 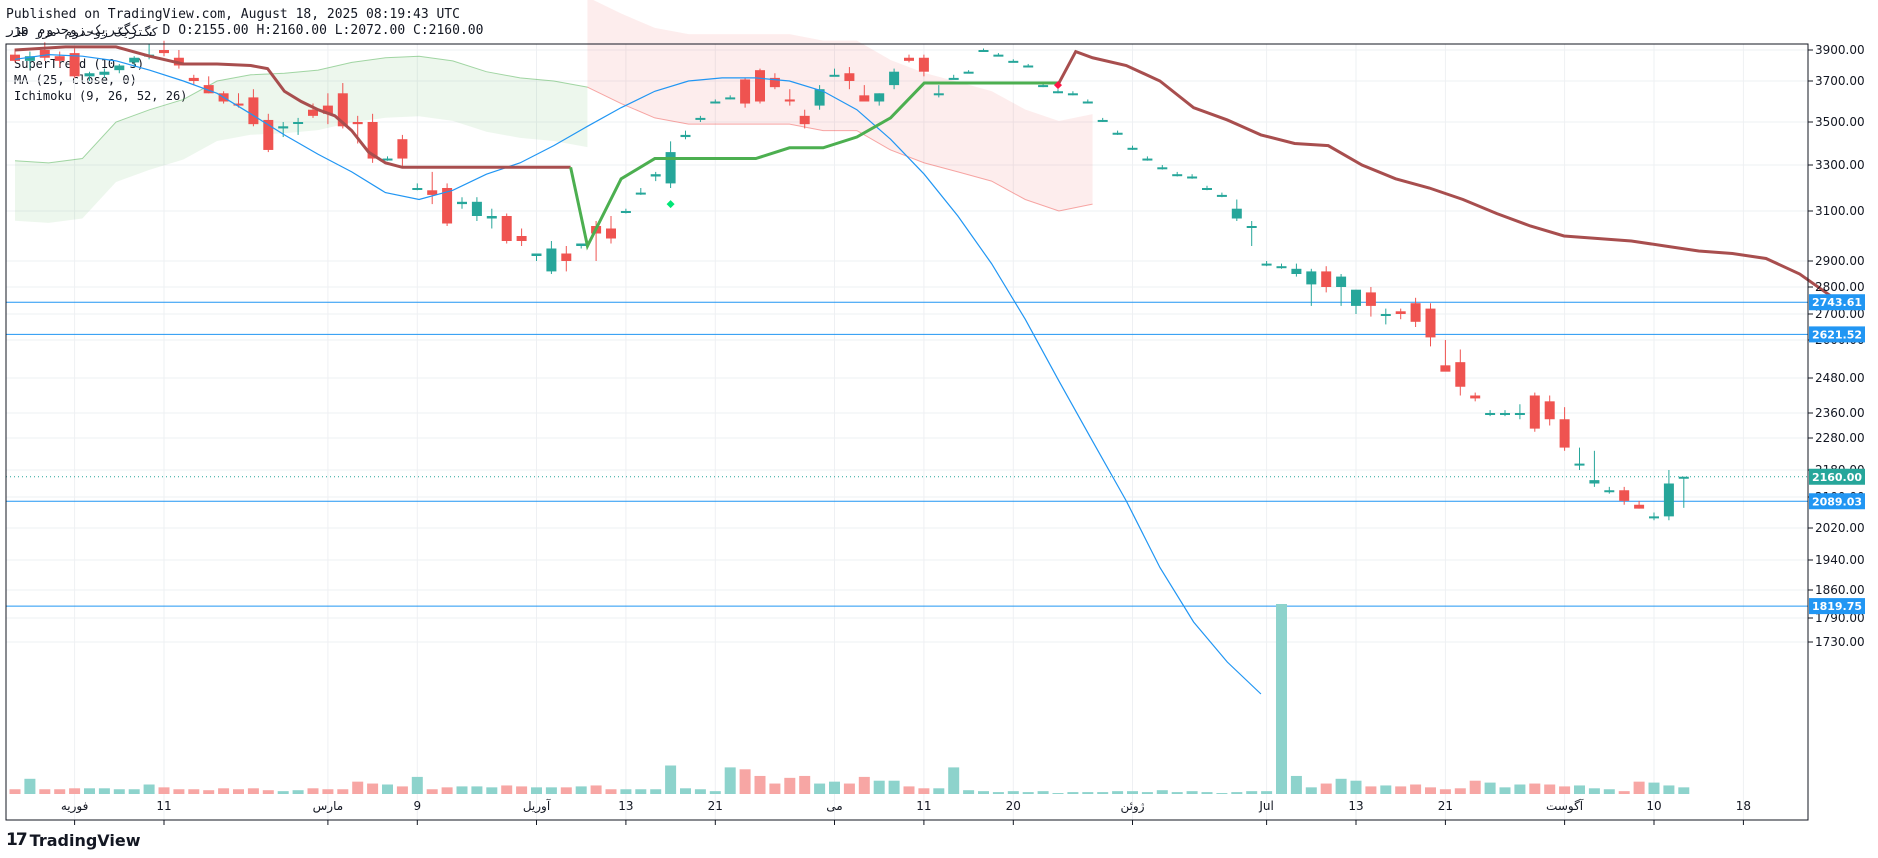 I want to click on time-tick-label: می, so click(x=834, y=806).